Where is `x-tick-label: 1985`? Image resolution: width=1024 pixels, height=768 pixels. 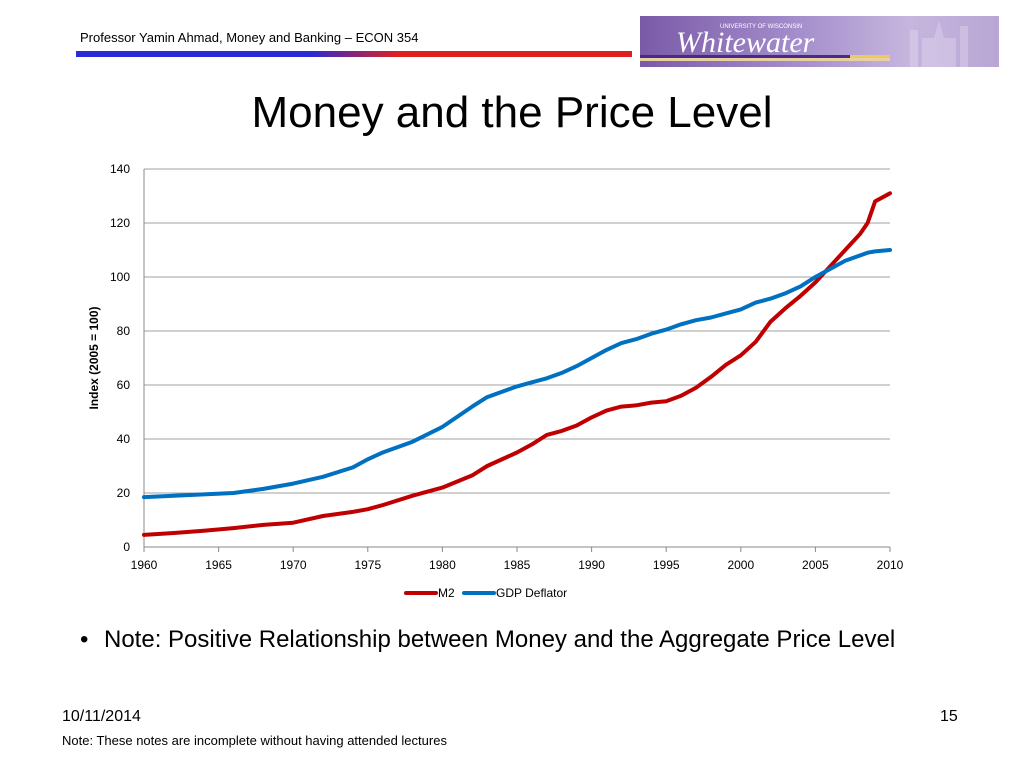
x-tick-label: 1985 is located at coordinates (517, 565).